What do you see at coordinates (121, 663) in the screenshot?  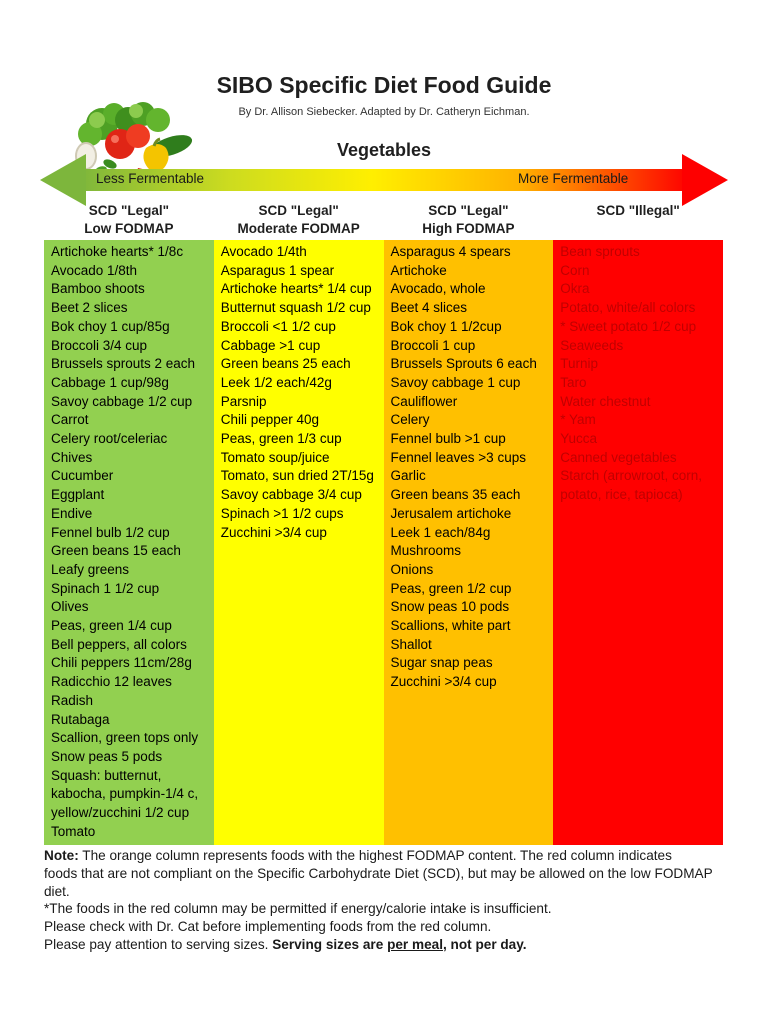 I see `food-item: Chili peppers 11cm/28g` at bounding box center [121, 663].